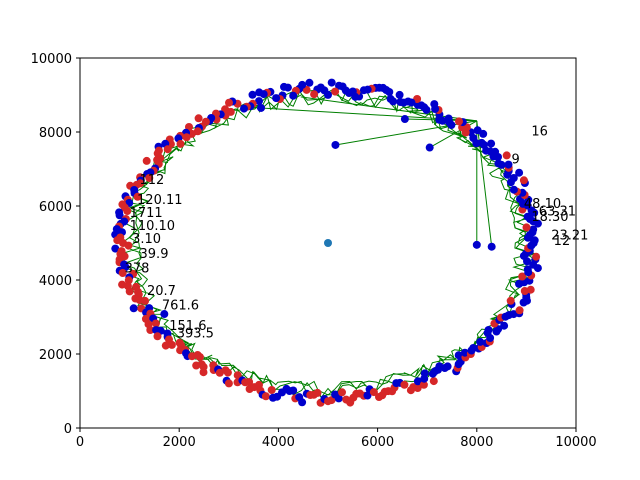  Describe the element at coordinates (51, 59) in the screenshot. I see `y-tick-label-5: 10000` at that location.